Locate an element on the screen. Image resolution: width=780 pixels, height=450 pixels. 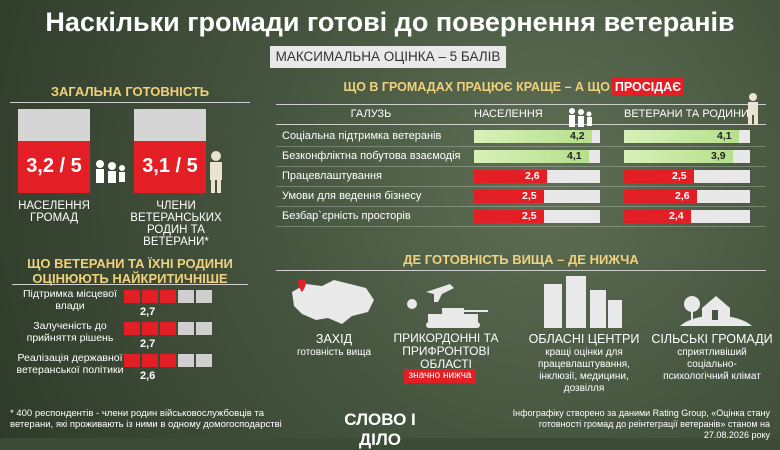
buildings-icon is located at coordinates (583, 302).